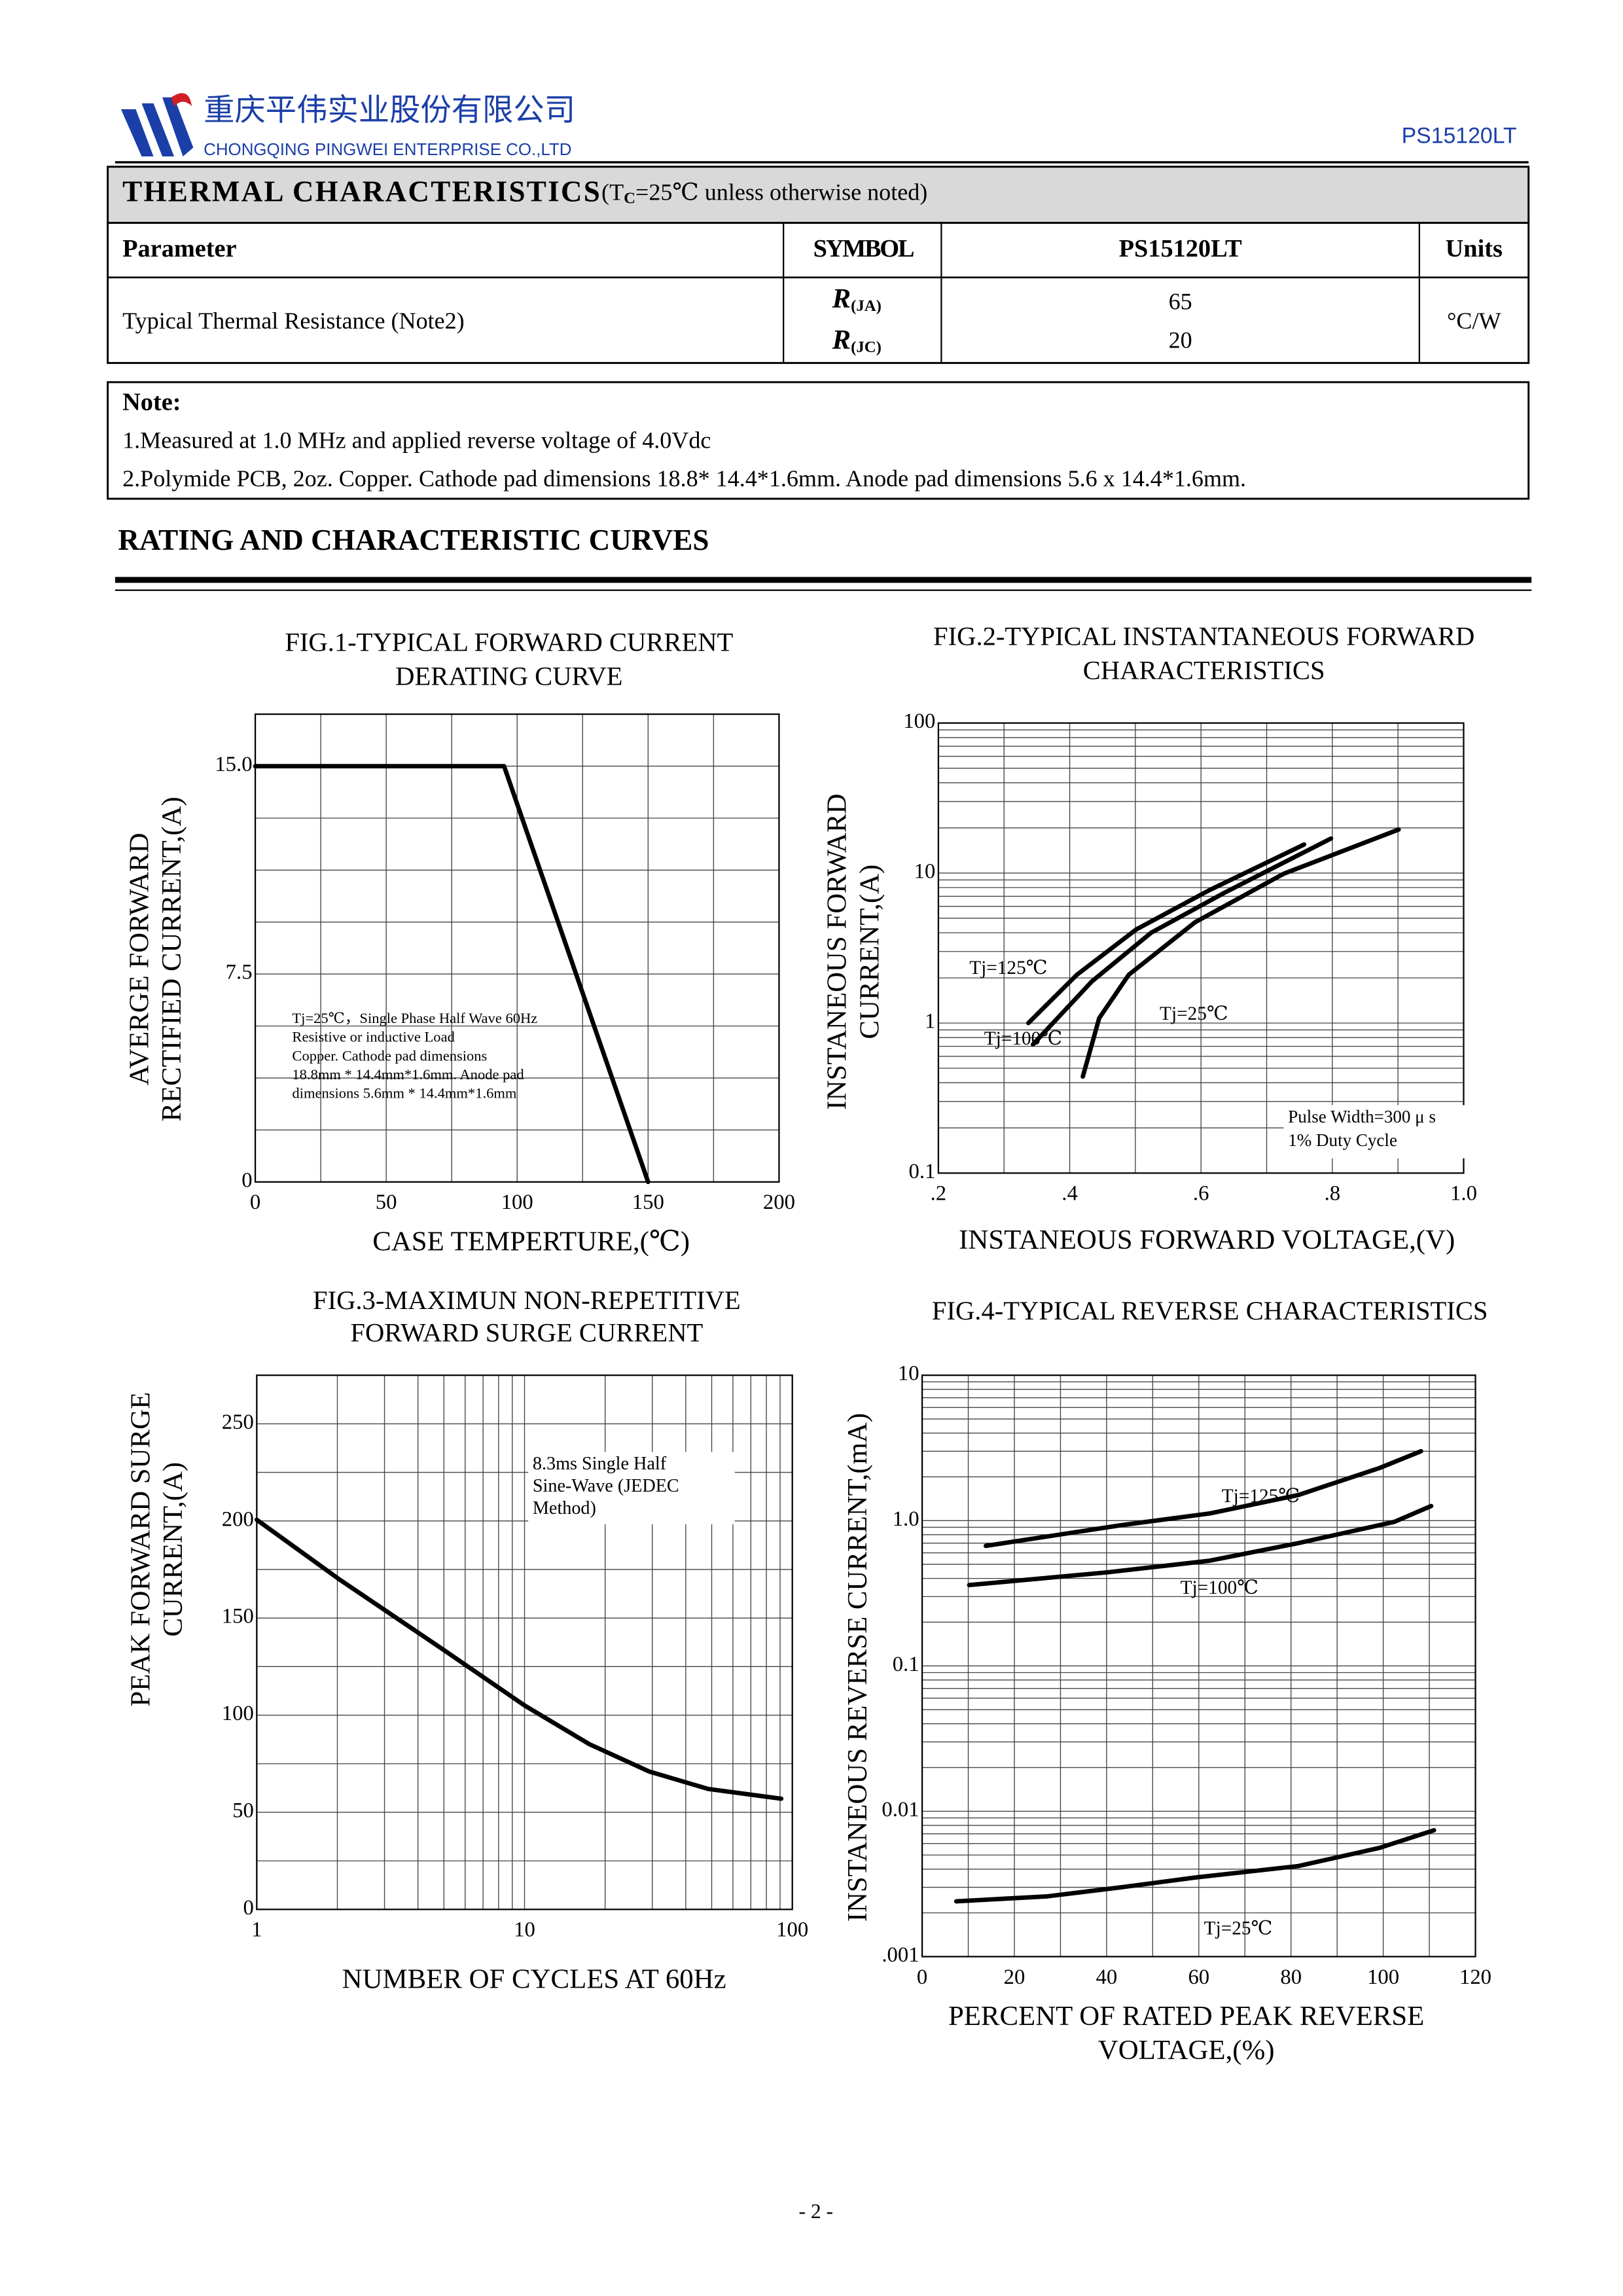  What do you see at coordinates (1186, 2016) in the screenshot?
I see `x-axis-label: PERCENT OF RATED PEAK REVERSE` at bounding box center [1186, 2016].